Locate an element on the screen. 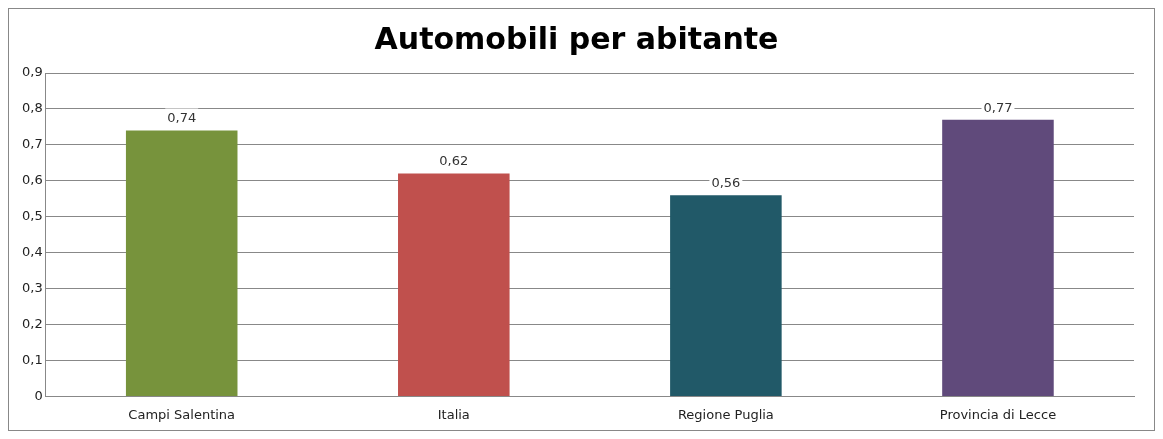 This screenshot has height=439, width=1163. y-tick-label: 0,6 is located at coordinates (32, 180).